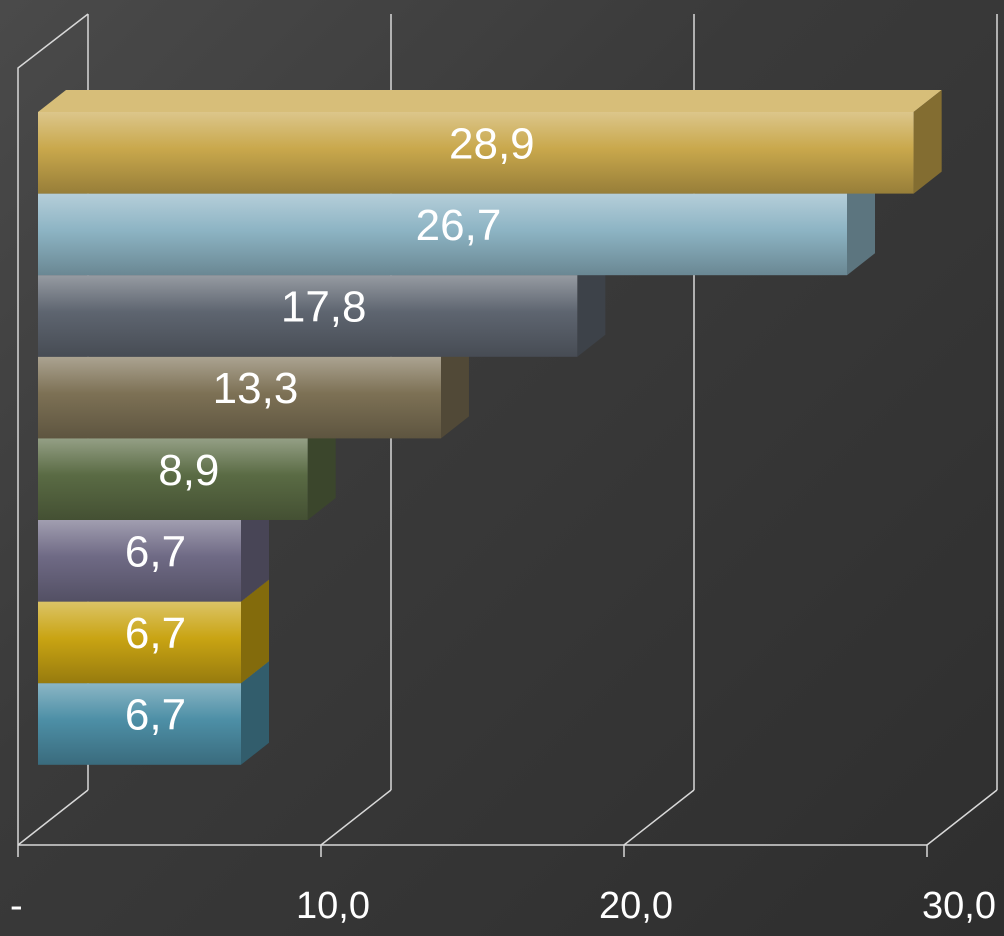  Describe the element at coordinates (503, 906) in the screenshot. I see `x-axis-ticks: - 10,0 20,0 30,0` at that location.